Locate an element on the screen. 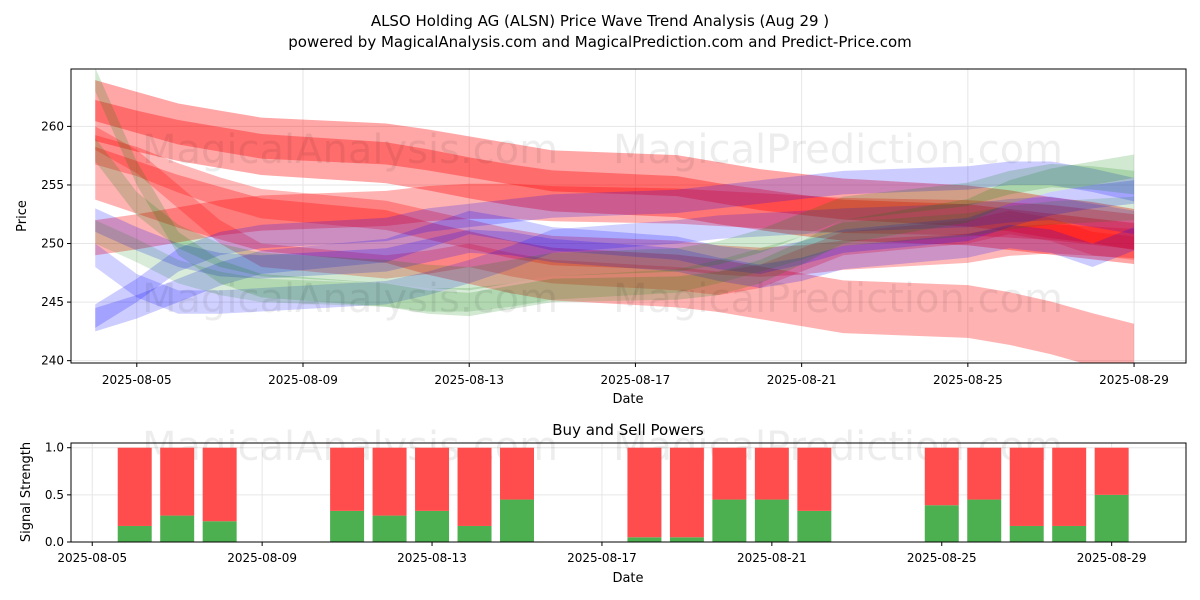 Image resolution: width=1200 pixels, height=600 pixels. price-y-tick-label: 250 is located at coordinates (52, 244).